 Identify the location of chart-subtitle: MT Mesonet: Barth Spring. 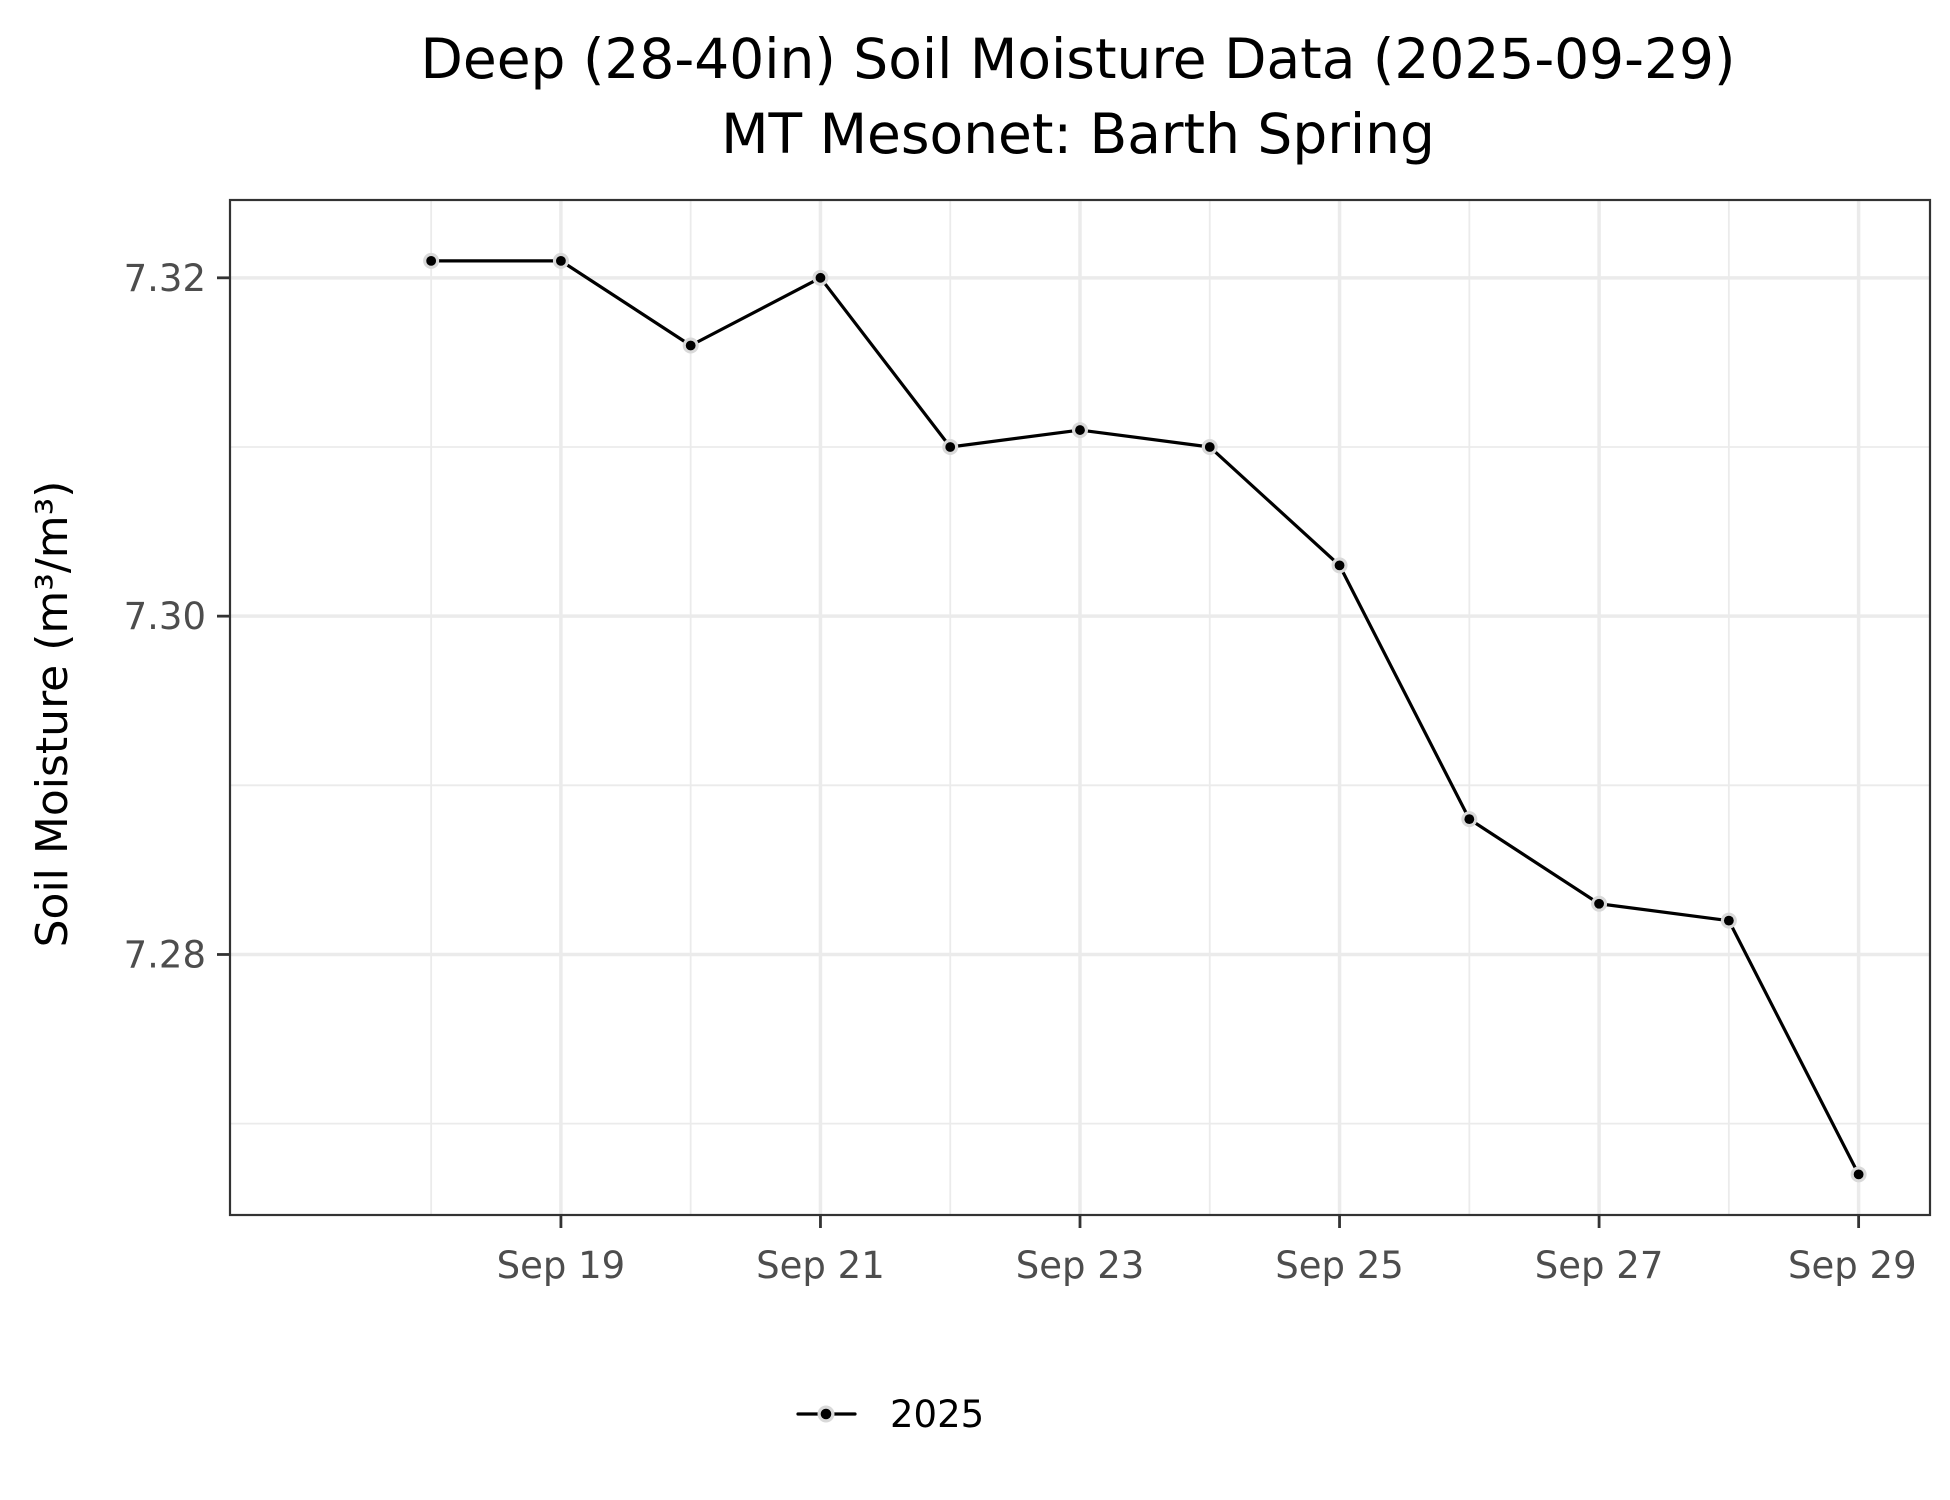
(1078, 134).